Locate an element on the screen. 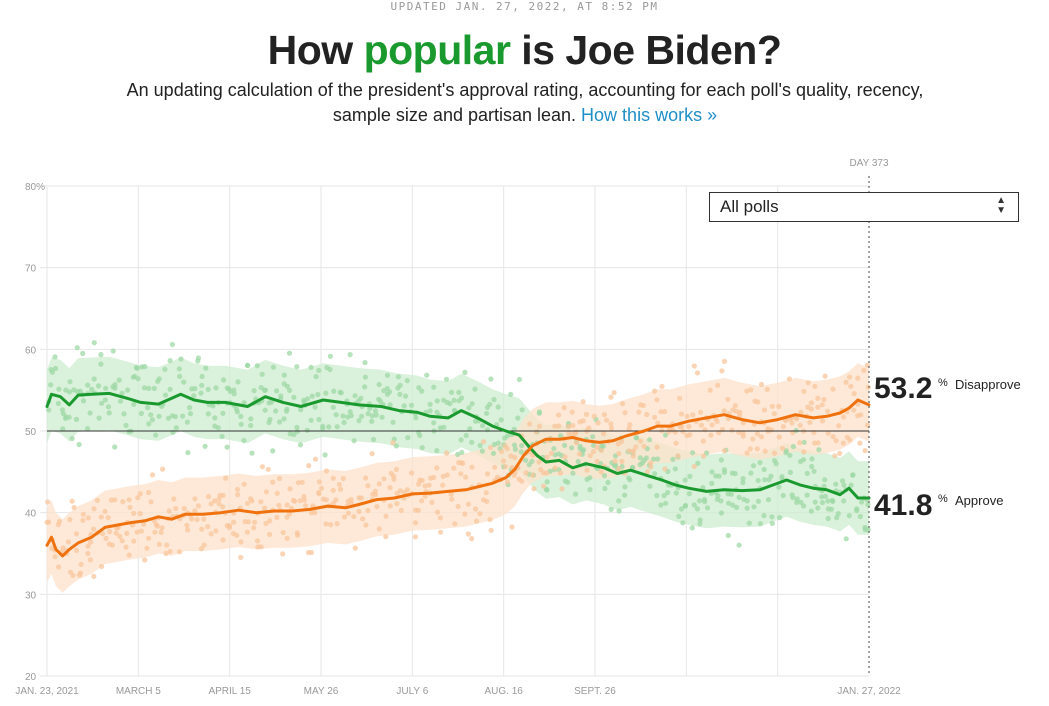  y-tick-label: 50 is located at coordinates (31, 432).